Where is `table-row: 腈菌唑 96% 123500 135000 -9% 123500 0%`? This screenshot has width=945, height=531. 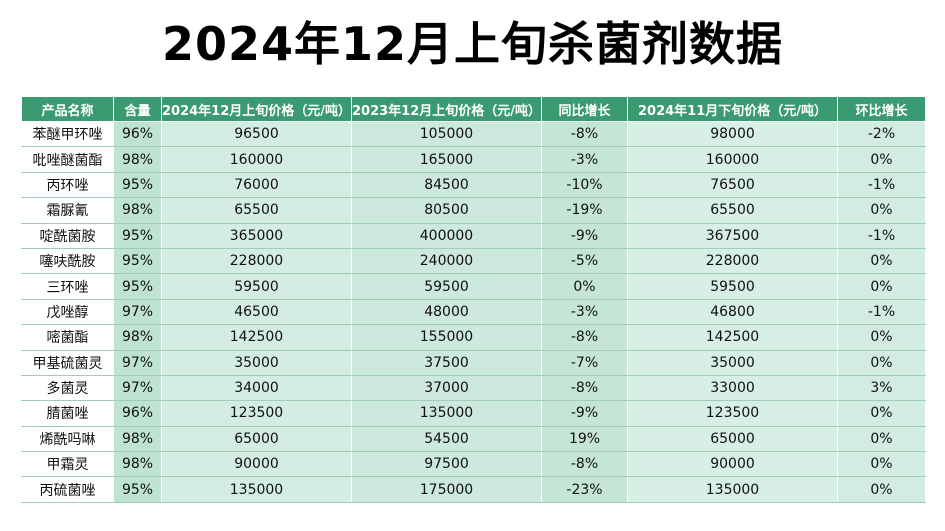 table-row: 腈菌唑 96% 123500 135000 -9% 123500 0% is located at coordinates (473, 413).